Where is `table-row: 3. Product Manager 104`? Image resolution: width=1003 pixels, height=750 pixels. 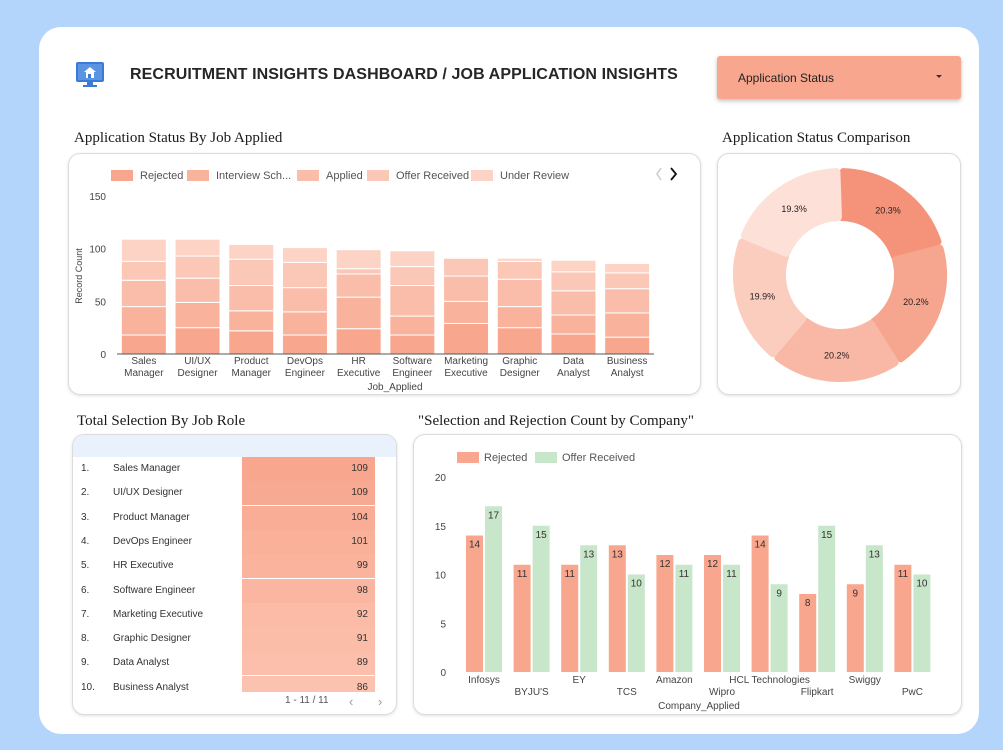 table-row: 3. Product Manager 104 is located at coordinates (234, 517).